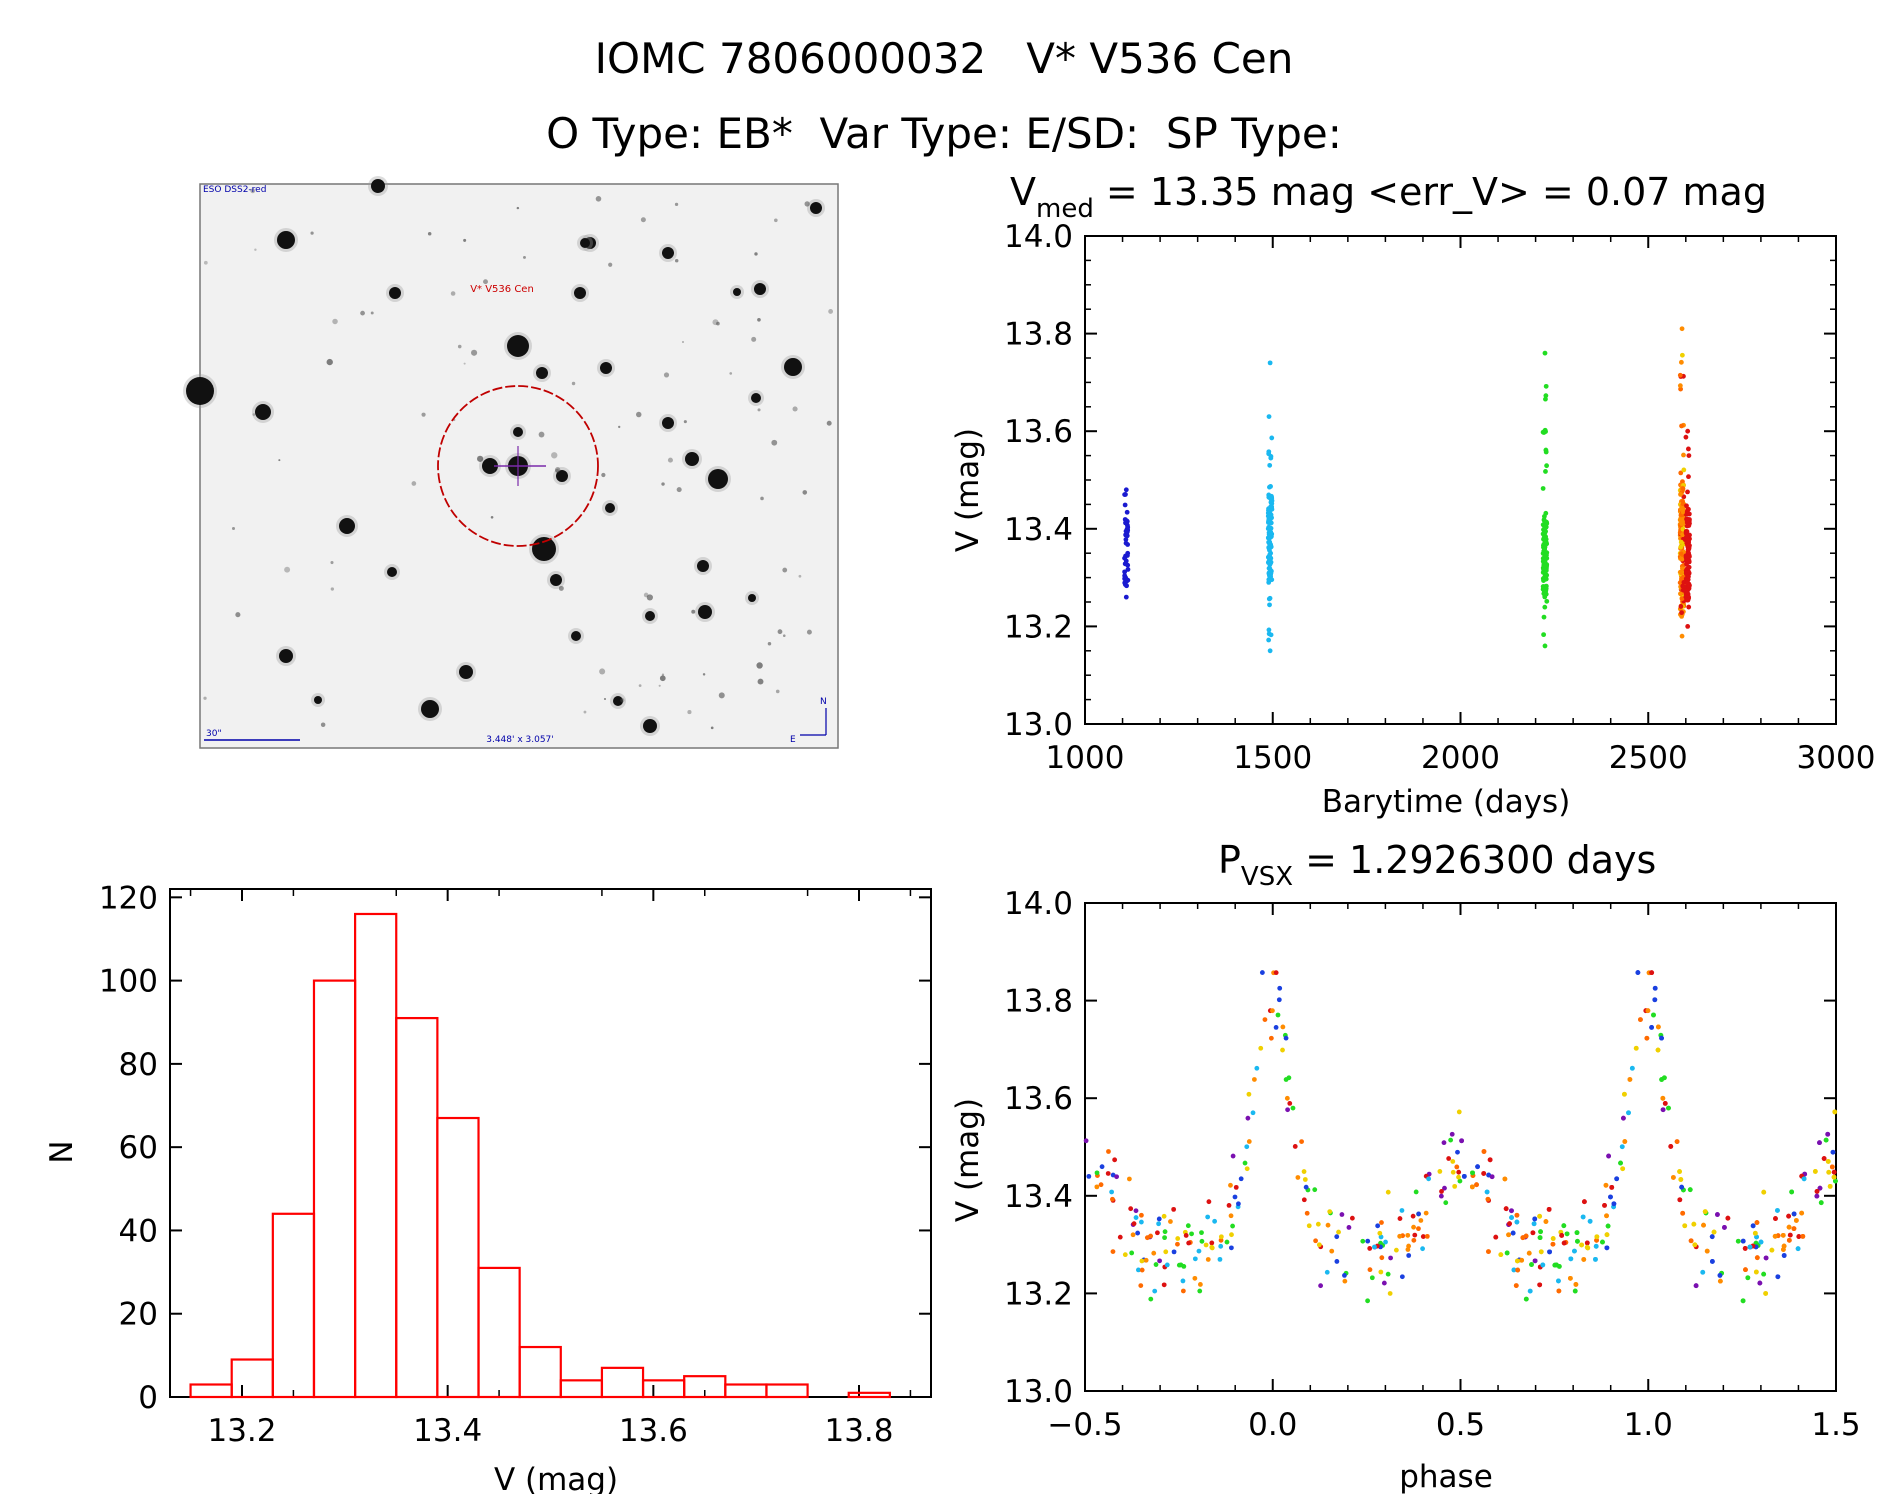  Describe the element at coordinates (1038, 627) in the screenshot. I see `lc-ytick-label: 13.2` at that location.